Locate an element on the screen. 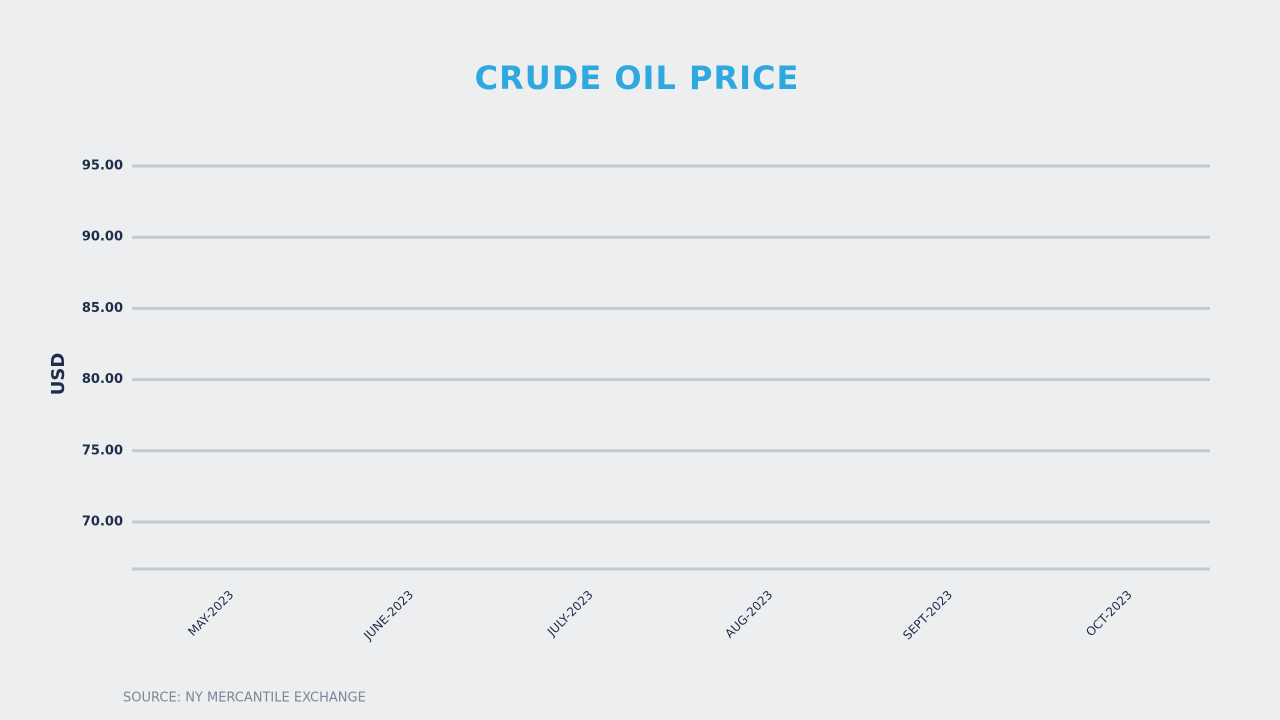  y-tick-label: 85.00 is located at coordinates (102, 308).